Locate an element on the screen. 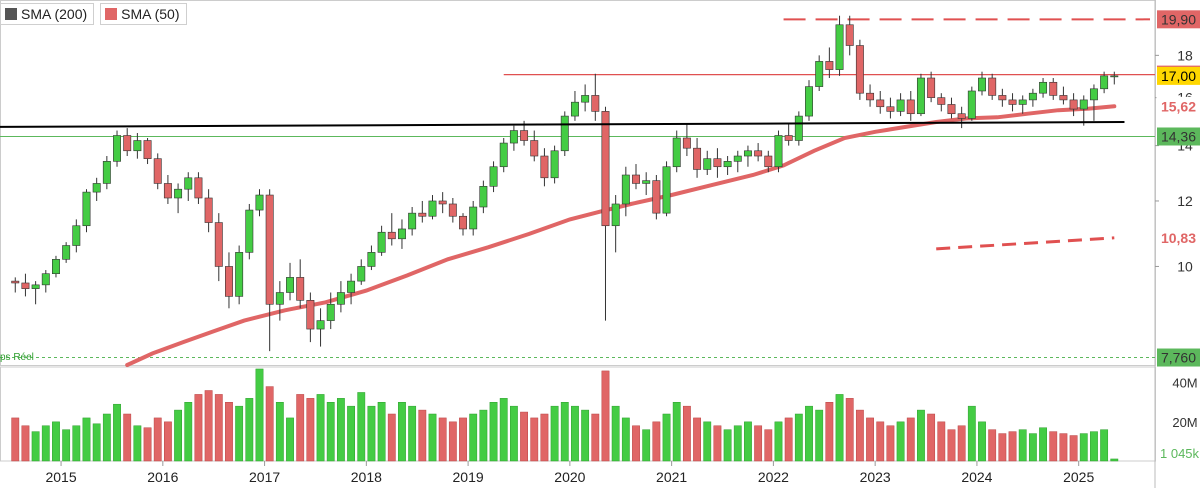 The height and width of the screenshot is (488, 1200). legend-sma-200: SMA (200) is located at coordinates (47, 14).